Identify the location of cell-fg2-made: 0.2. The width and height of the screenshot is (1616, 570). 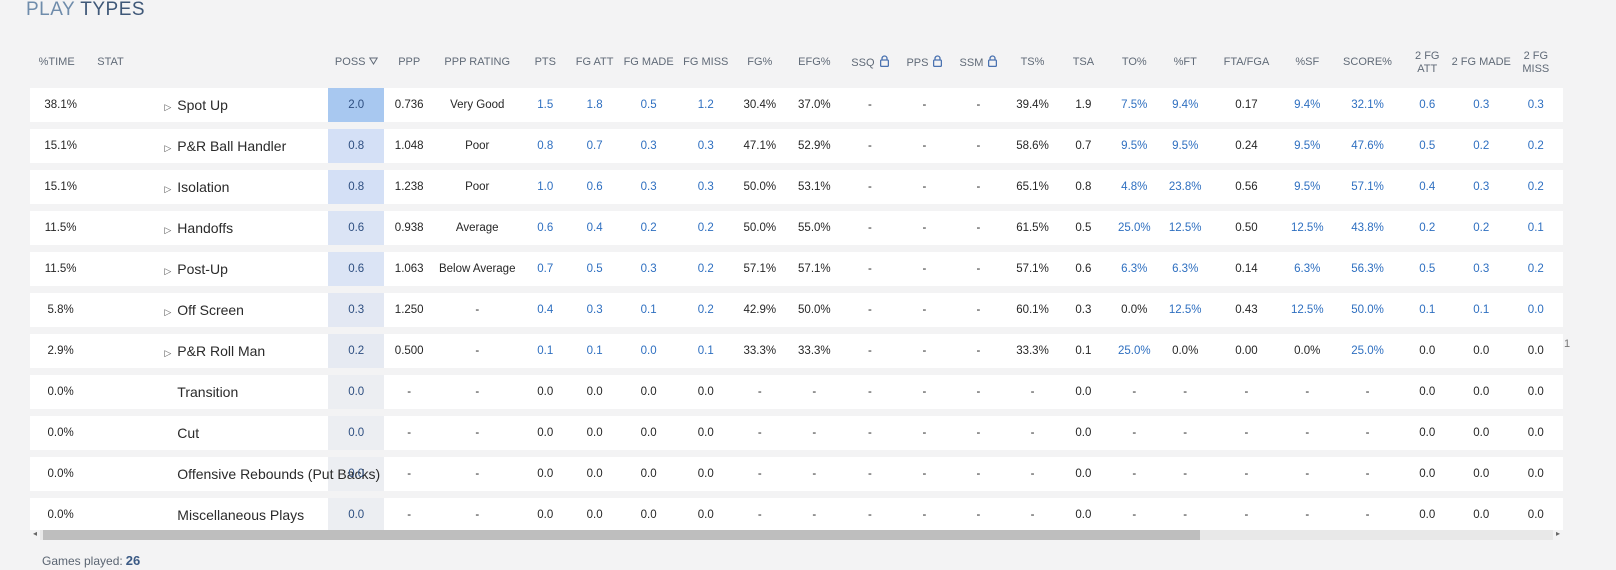
(1481, 146).